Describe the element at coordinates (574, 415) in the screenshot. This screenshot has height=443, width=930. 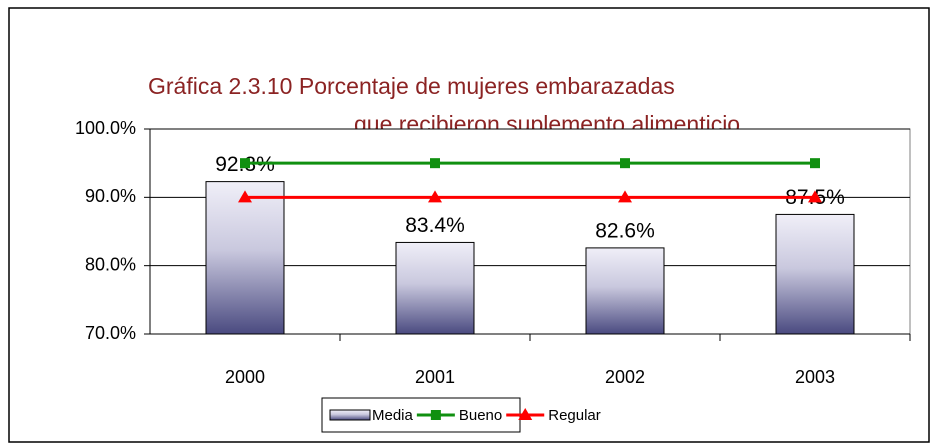
I see `legend-label: Regular` at that location.